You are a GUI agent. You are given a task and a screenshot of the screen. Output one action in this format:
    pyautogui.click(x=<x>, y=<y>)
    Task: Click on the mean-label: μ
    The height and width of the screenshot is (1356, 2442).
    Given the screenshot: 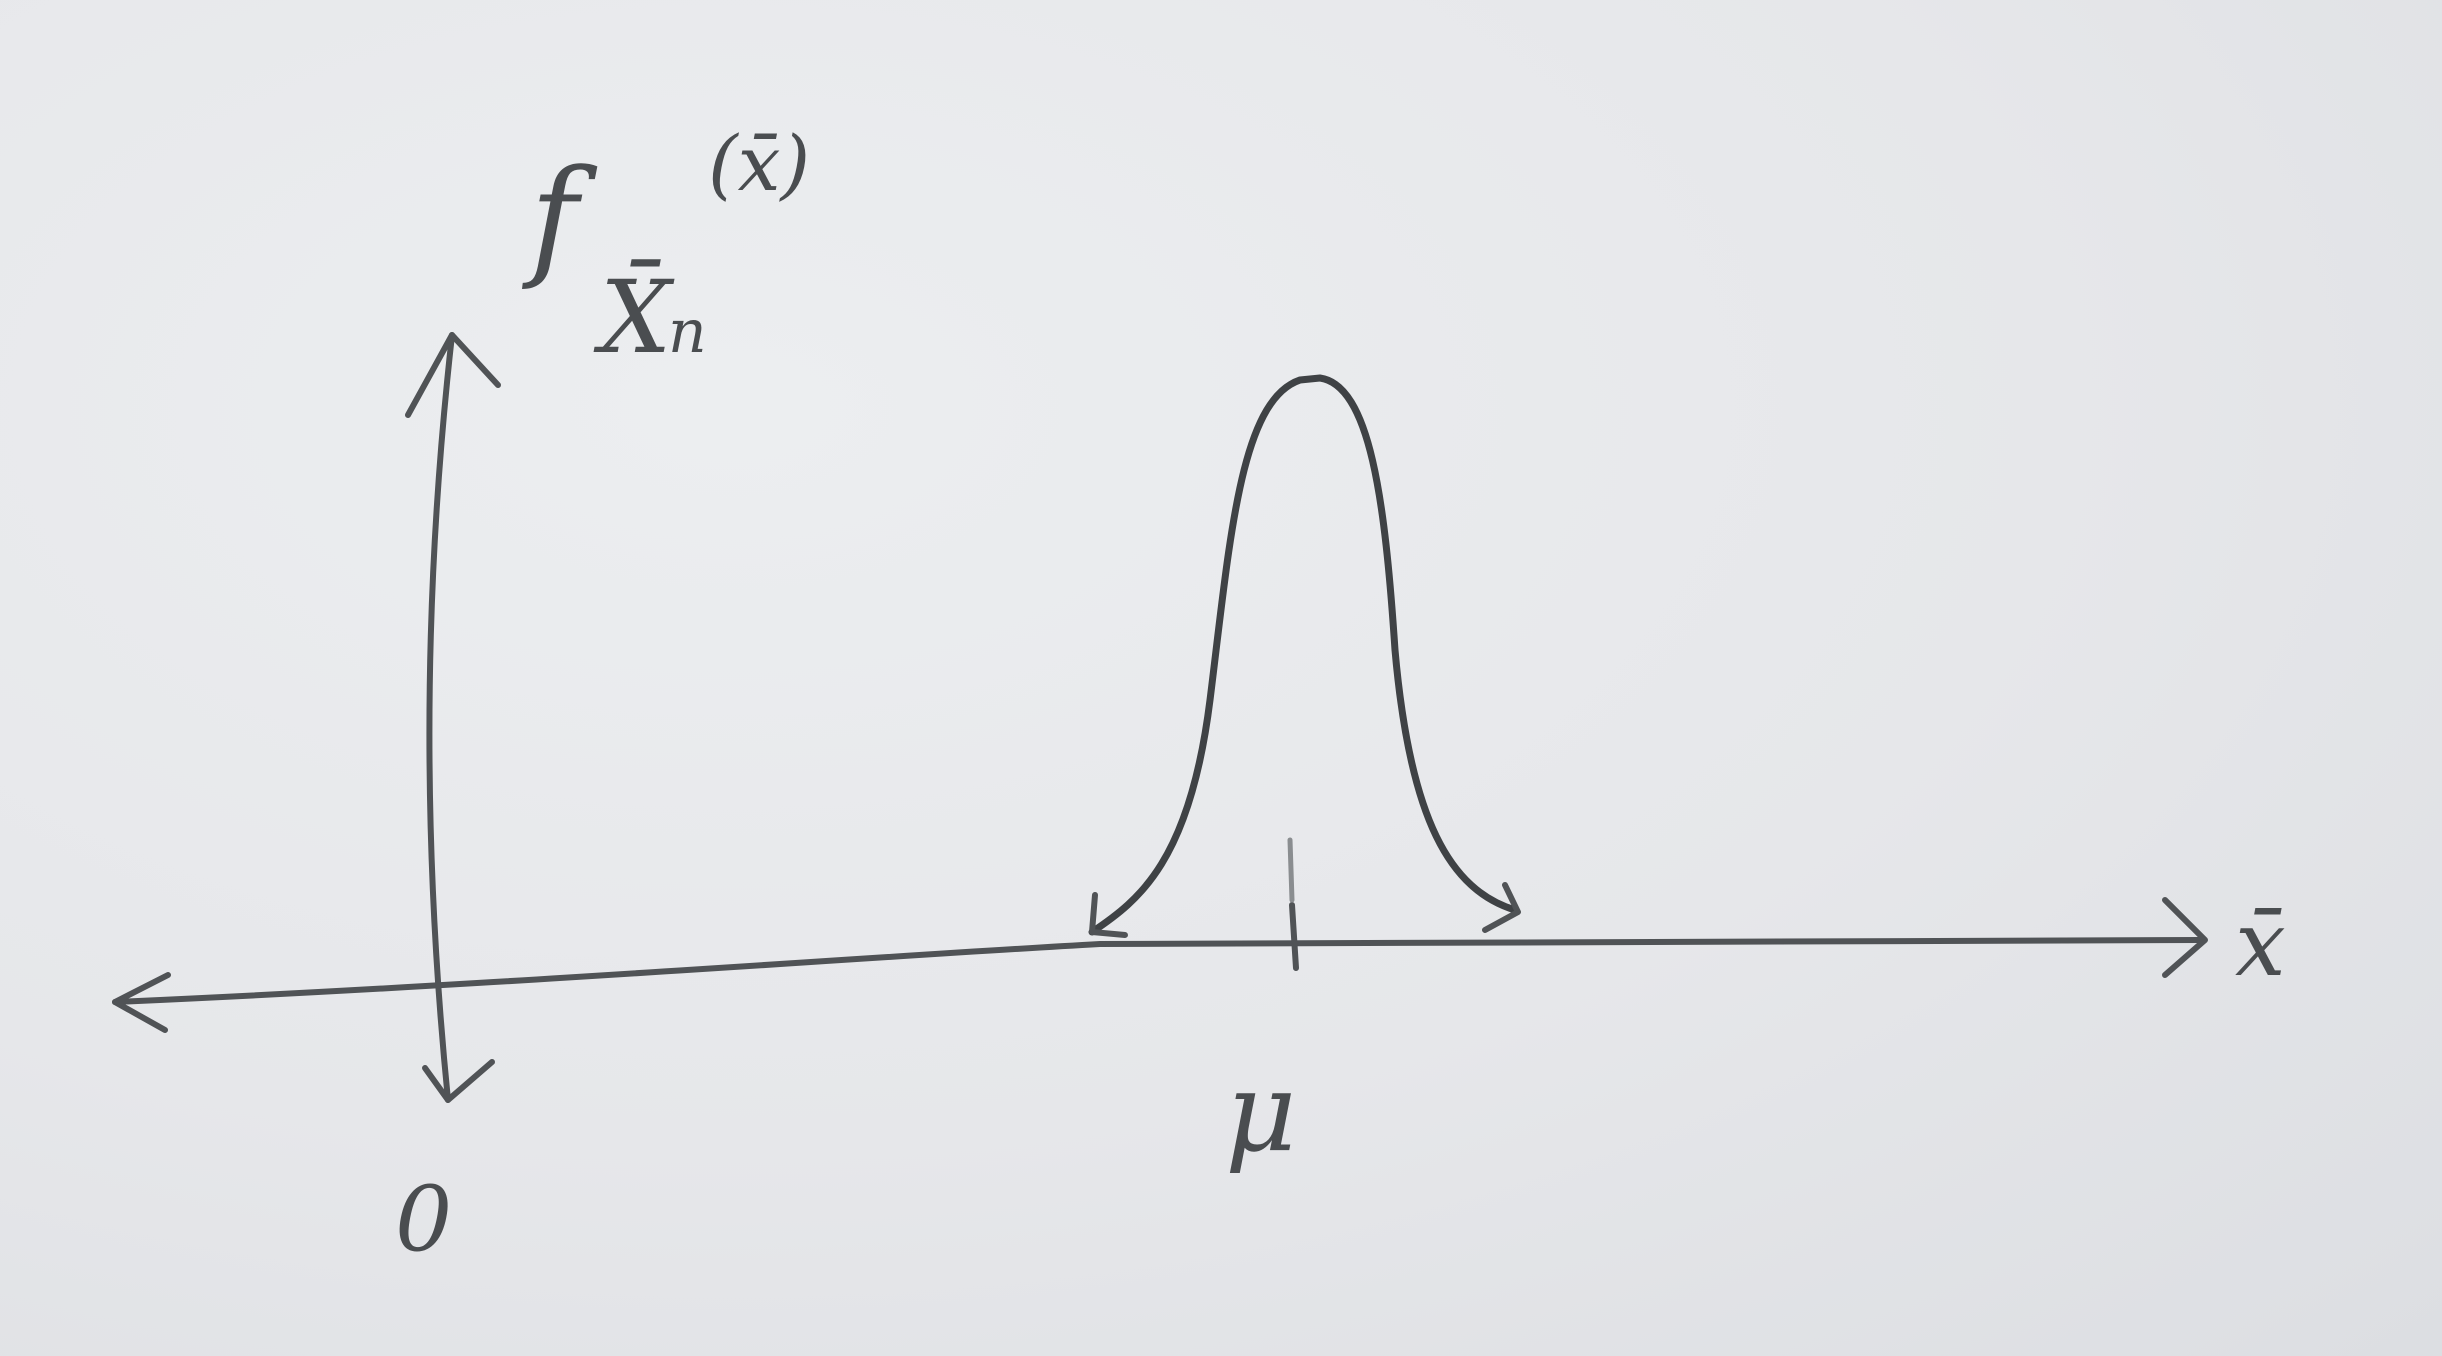 What is the action you would take?
    pyautogui.click(x=1261, y=1112)
    